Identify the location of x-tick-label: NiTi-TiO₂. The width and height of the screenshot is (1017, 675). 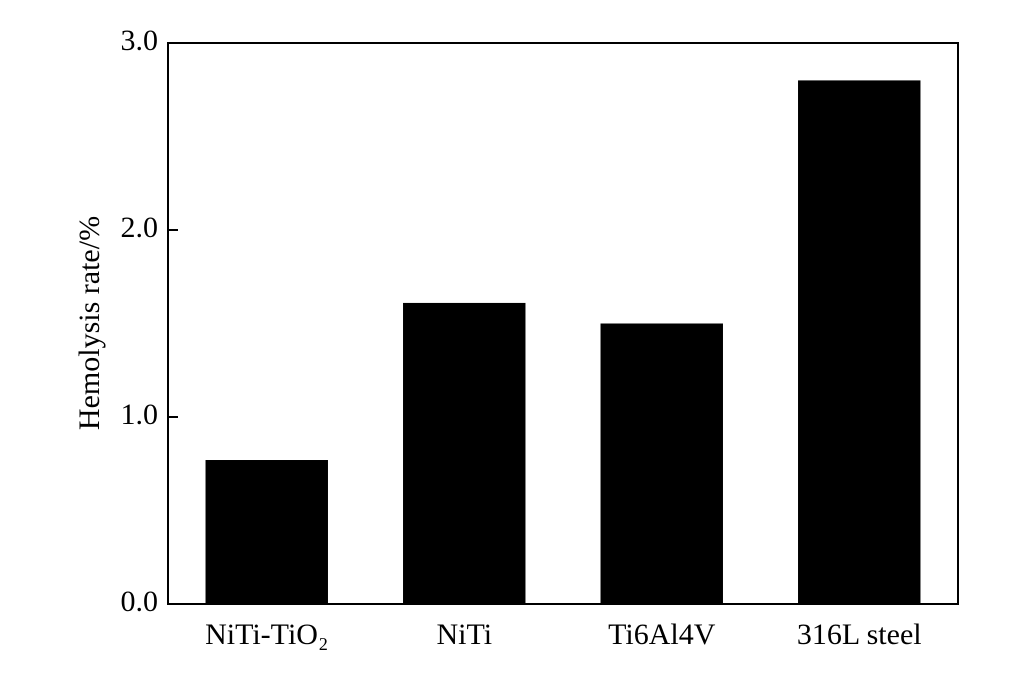
(266, 634).